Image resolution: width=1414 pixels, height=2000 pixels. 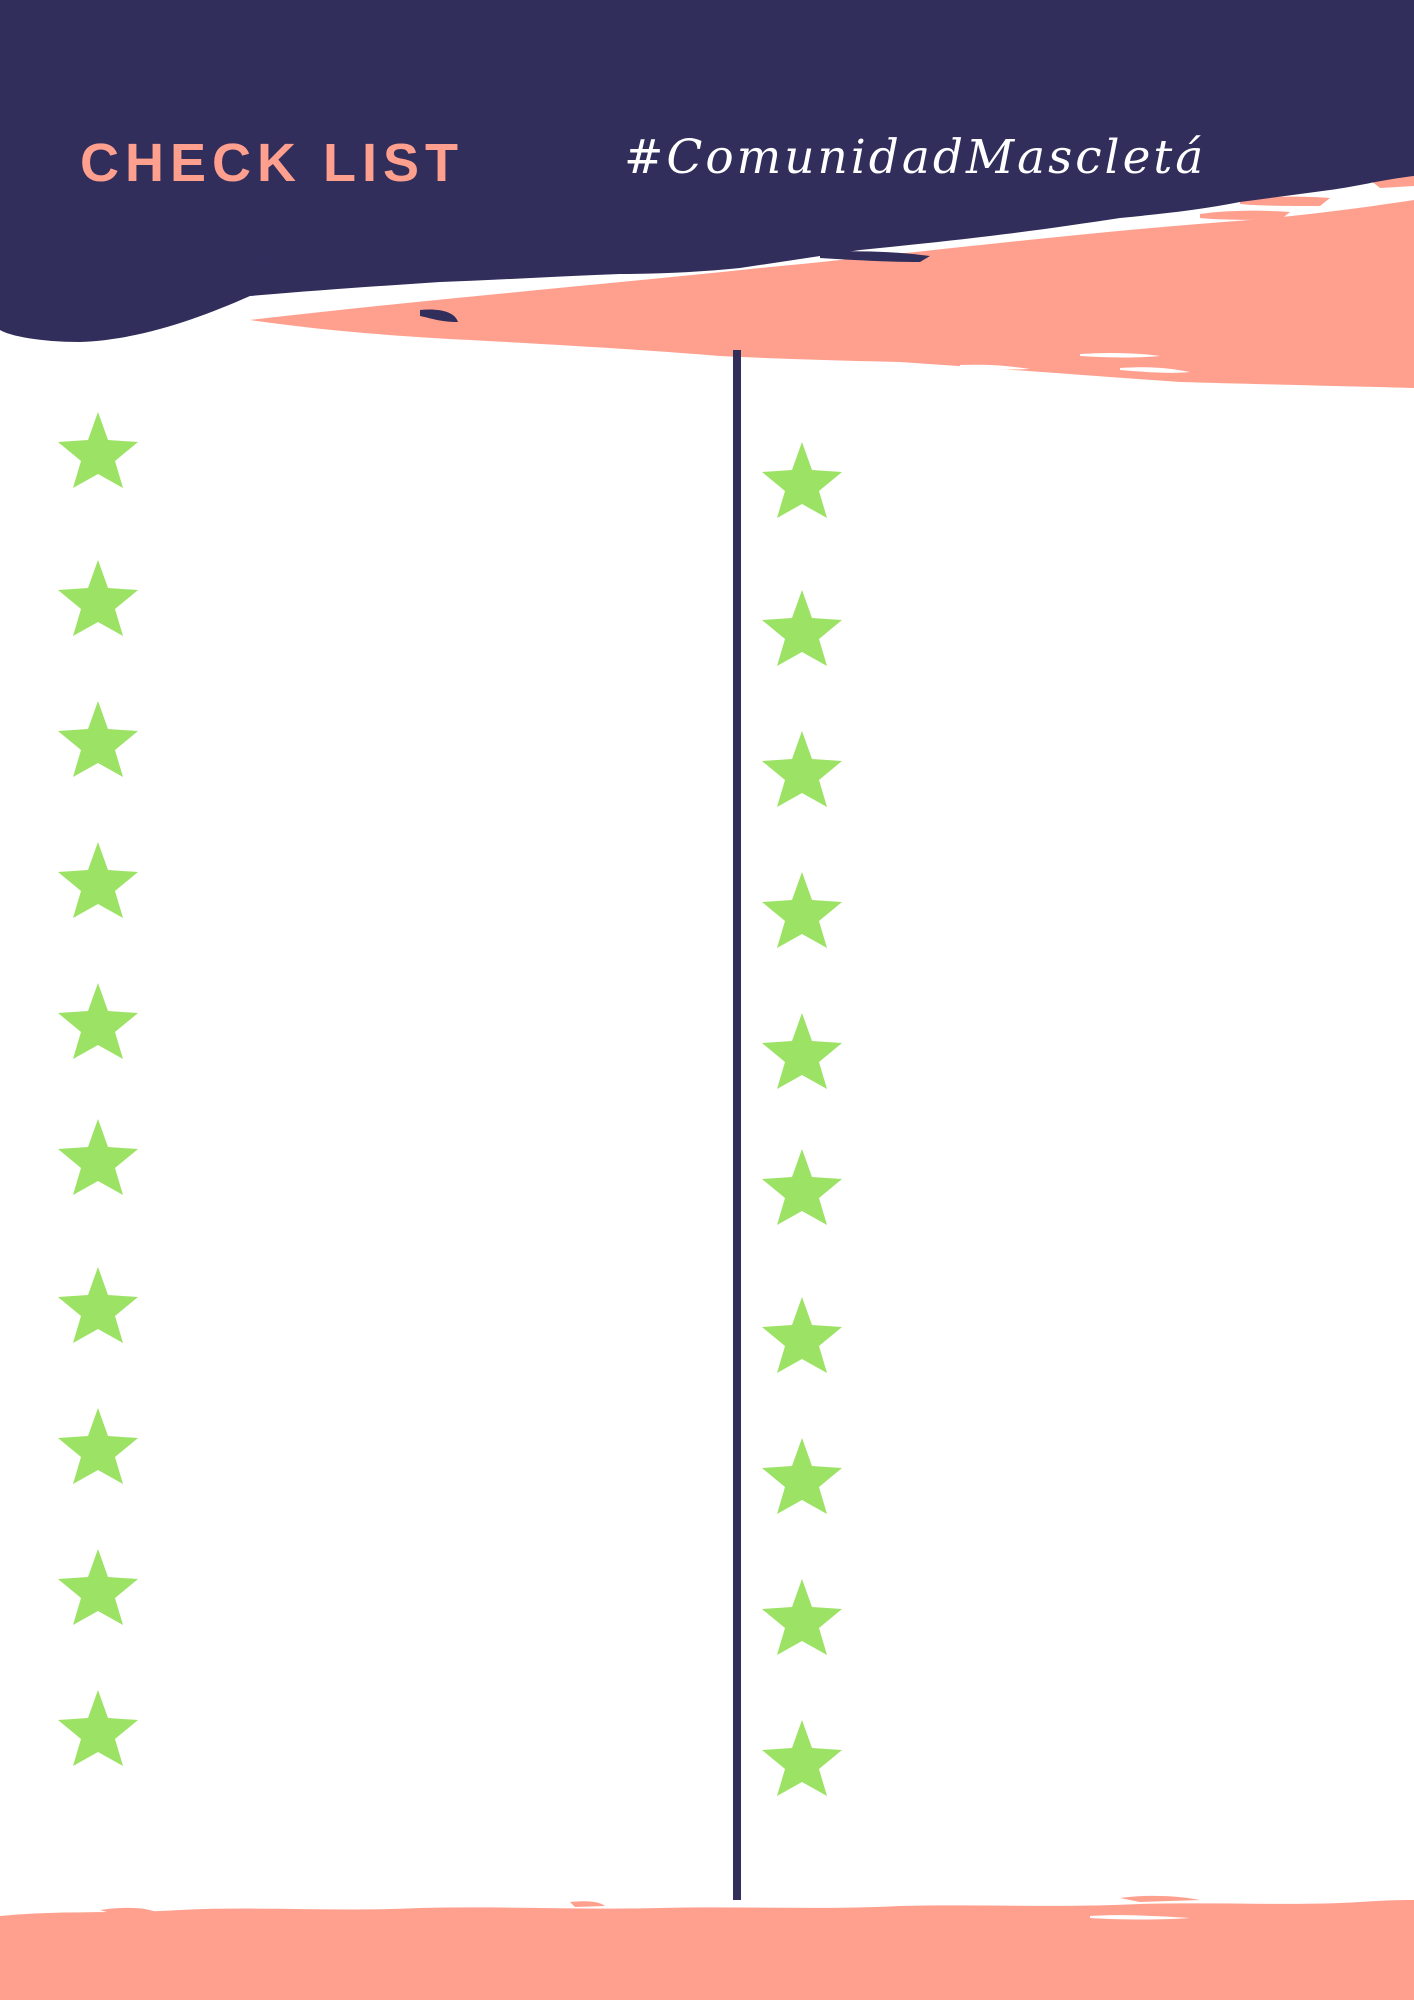 What do you see at coordinates (707, 1947) in the screenshot?
I see `footer-brush-stroke` at bounding box center [707, 1947].